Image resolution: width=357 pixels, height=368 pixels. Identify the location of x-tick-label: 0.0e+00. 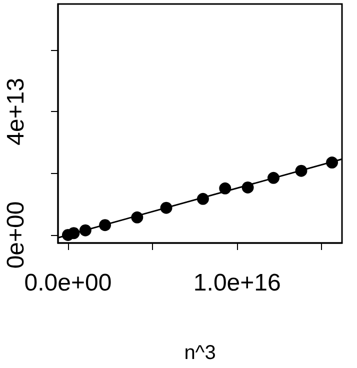
(68, 283).